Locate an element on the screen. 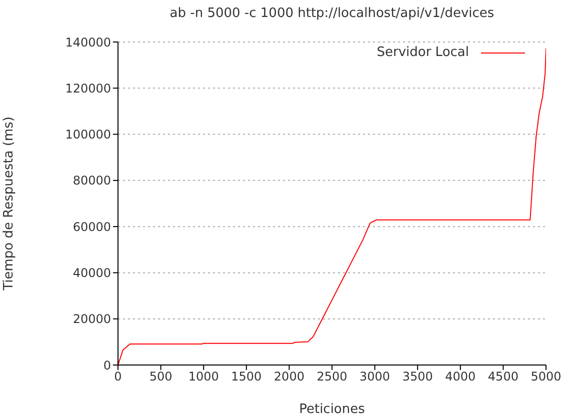 Image resolution: width=565 pixels, height=417 pixels. y-tick-label: 40000 is located at coordinates (91, 273).